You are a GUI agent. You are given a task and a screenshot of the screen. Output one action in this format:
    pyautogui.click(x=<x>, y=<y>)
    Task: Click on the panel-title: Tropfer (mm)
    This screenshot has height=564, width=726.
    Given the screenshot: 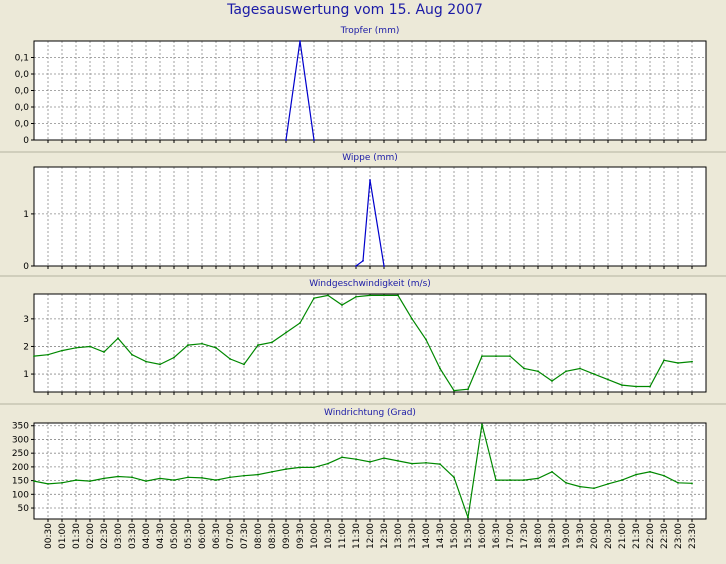 What is the action you would take?
    pyautogui.click(x=370, y=31)
    